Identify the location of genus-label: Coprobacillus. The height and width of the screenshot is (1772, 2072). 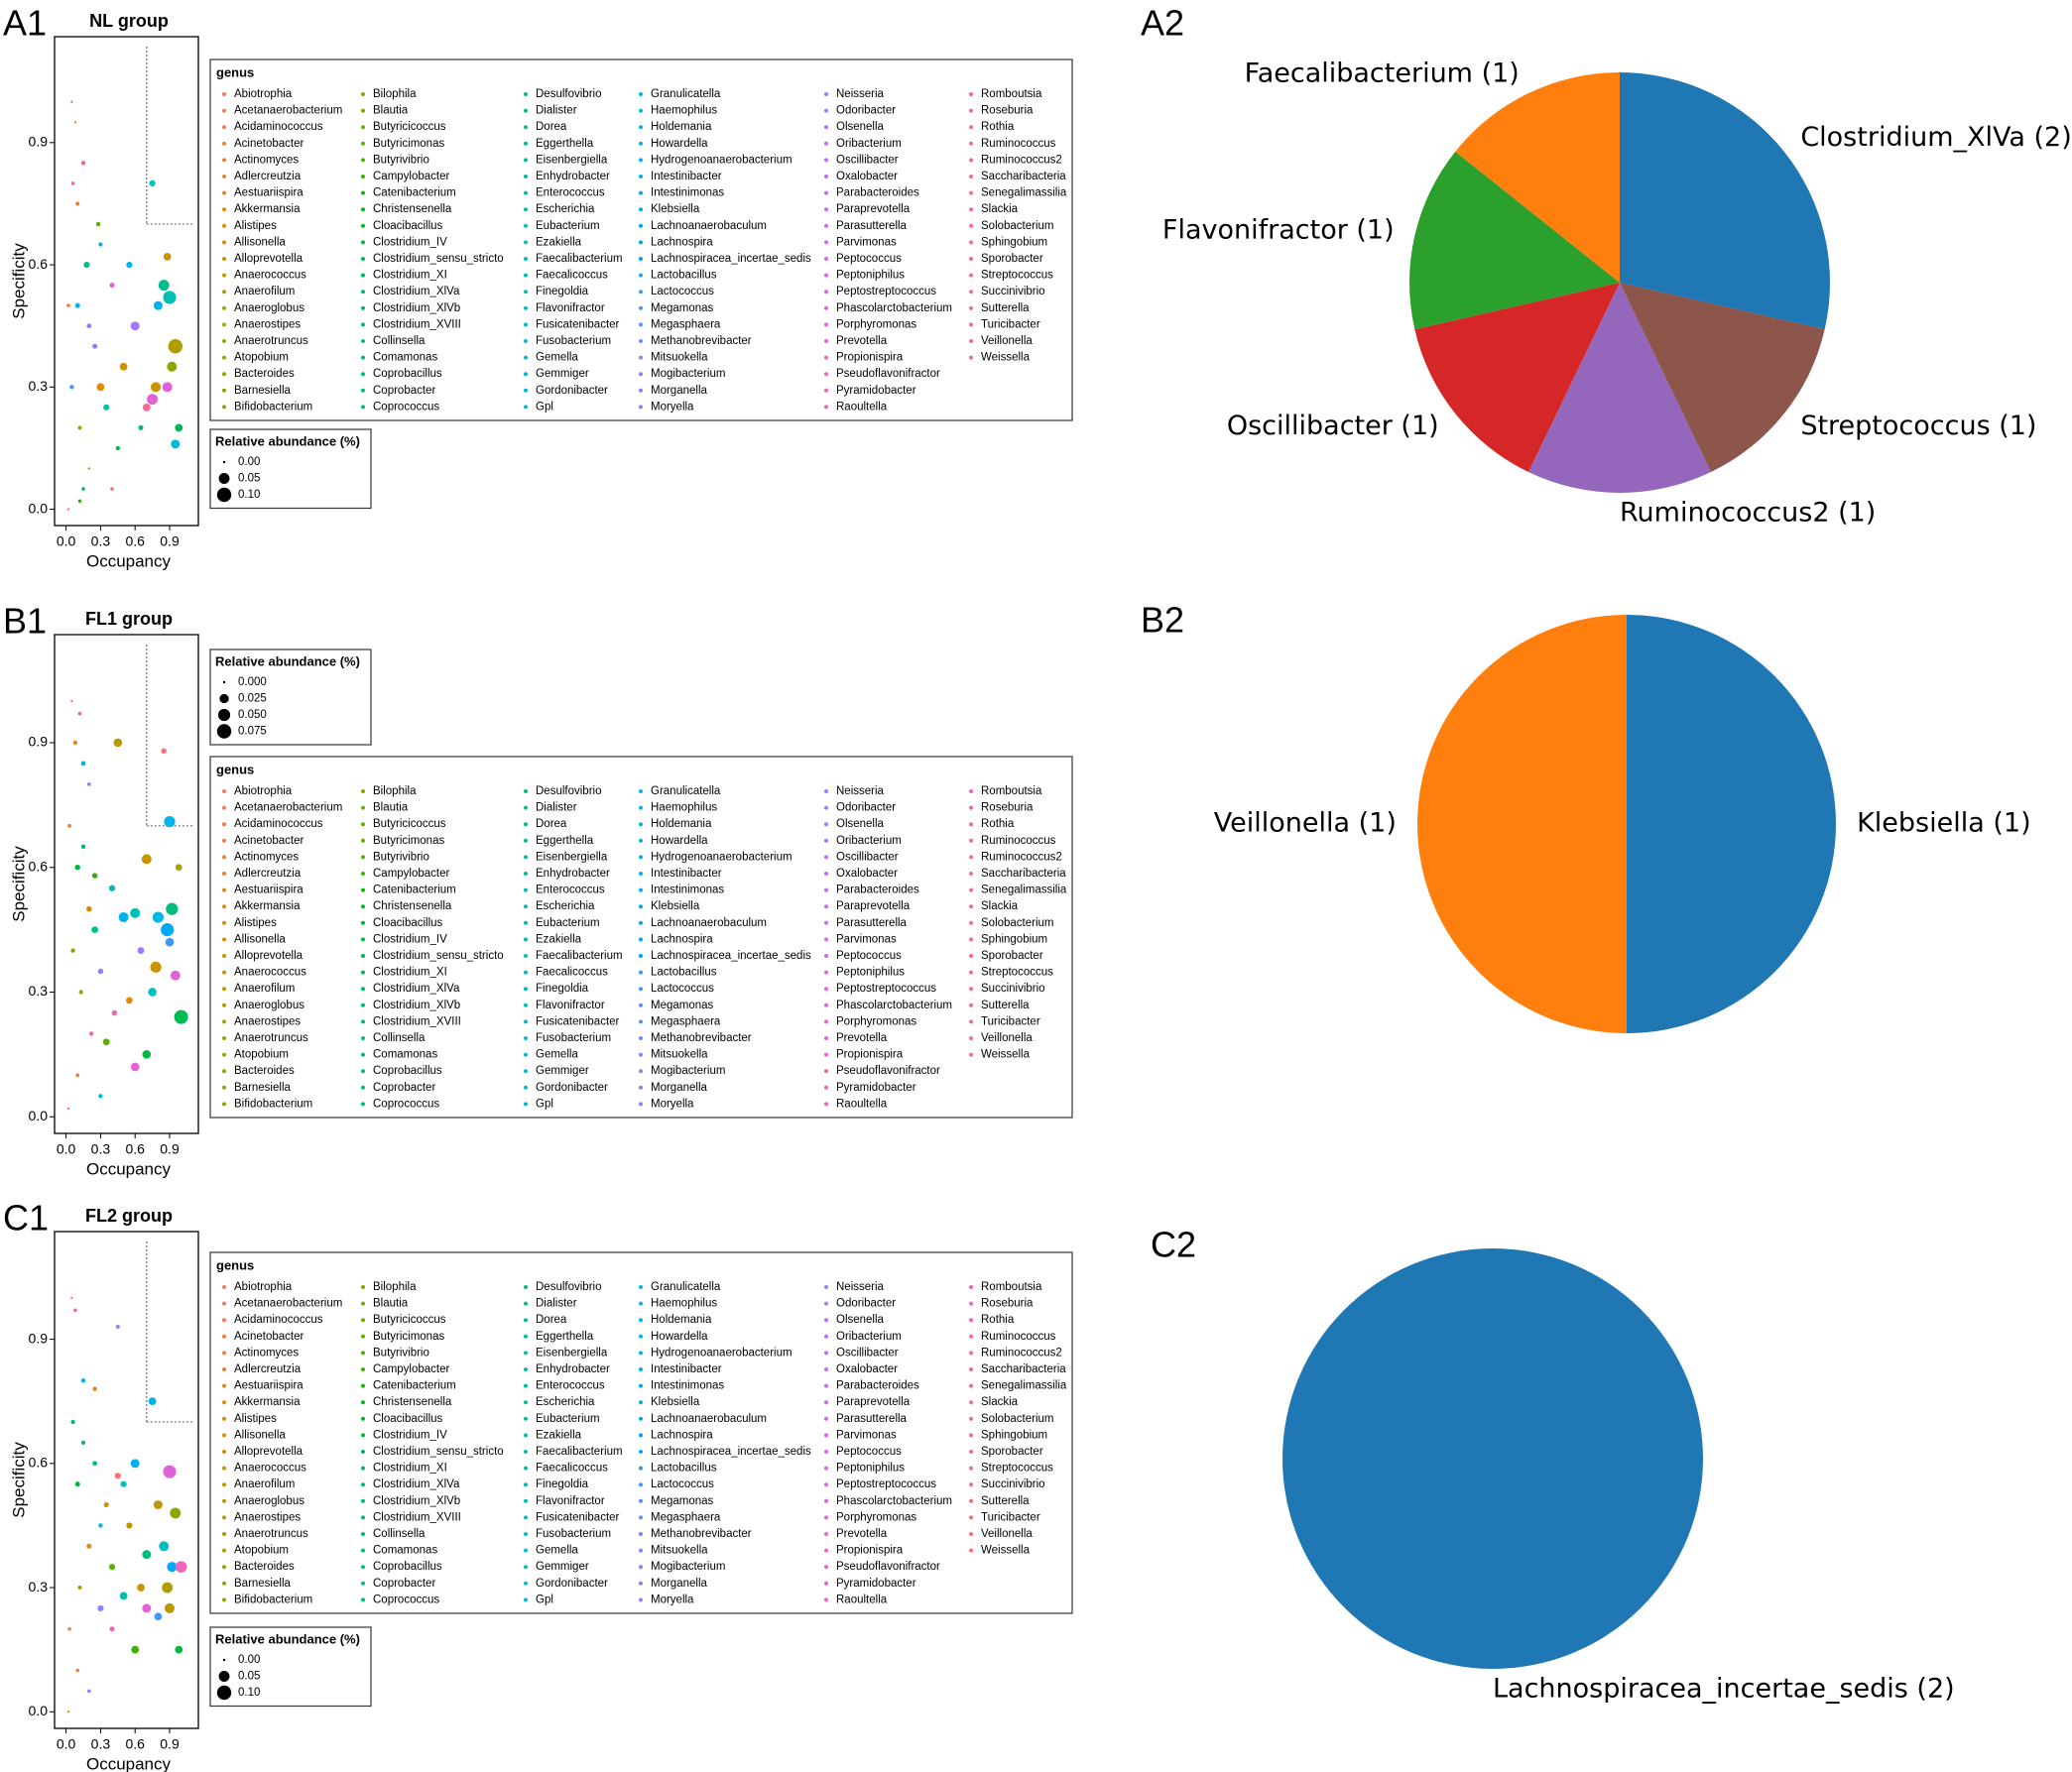
(407, 1071).